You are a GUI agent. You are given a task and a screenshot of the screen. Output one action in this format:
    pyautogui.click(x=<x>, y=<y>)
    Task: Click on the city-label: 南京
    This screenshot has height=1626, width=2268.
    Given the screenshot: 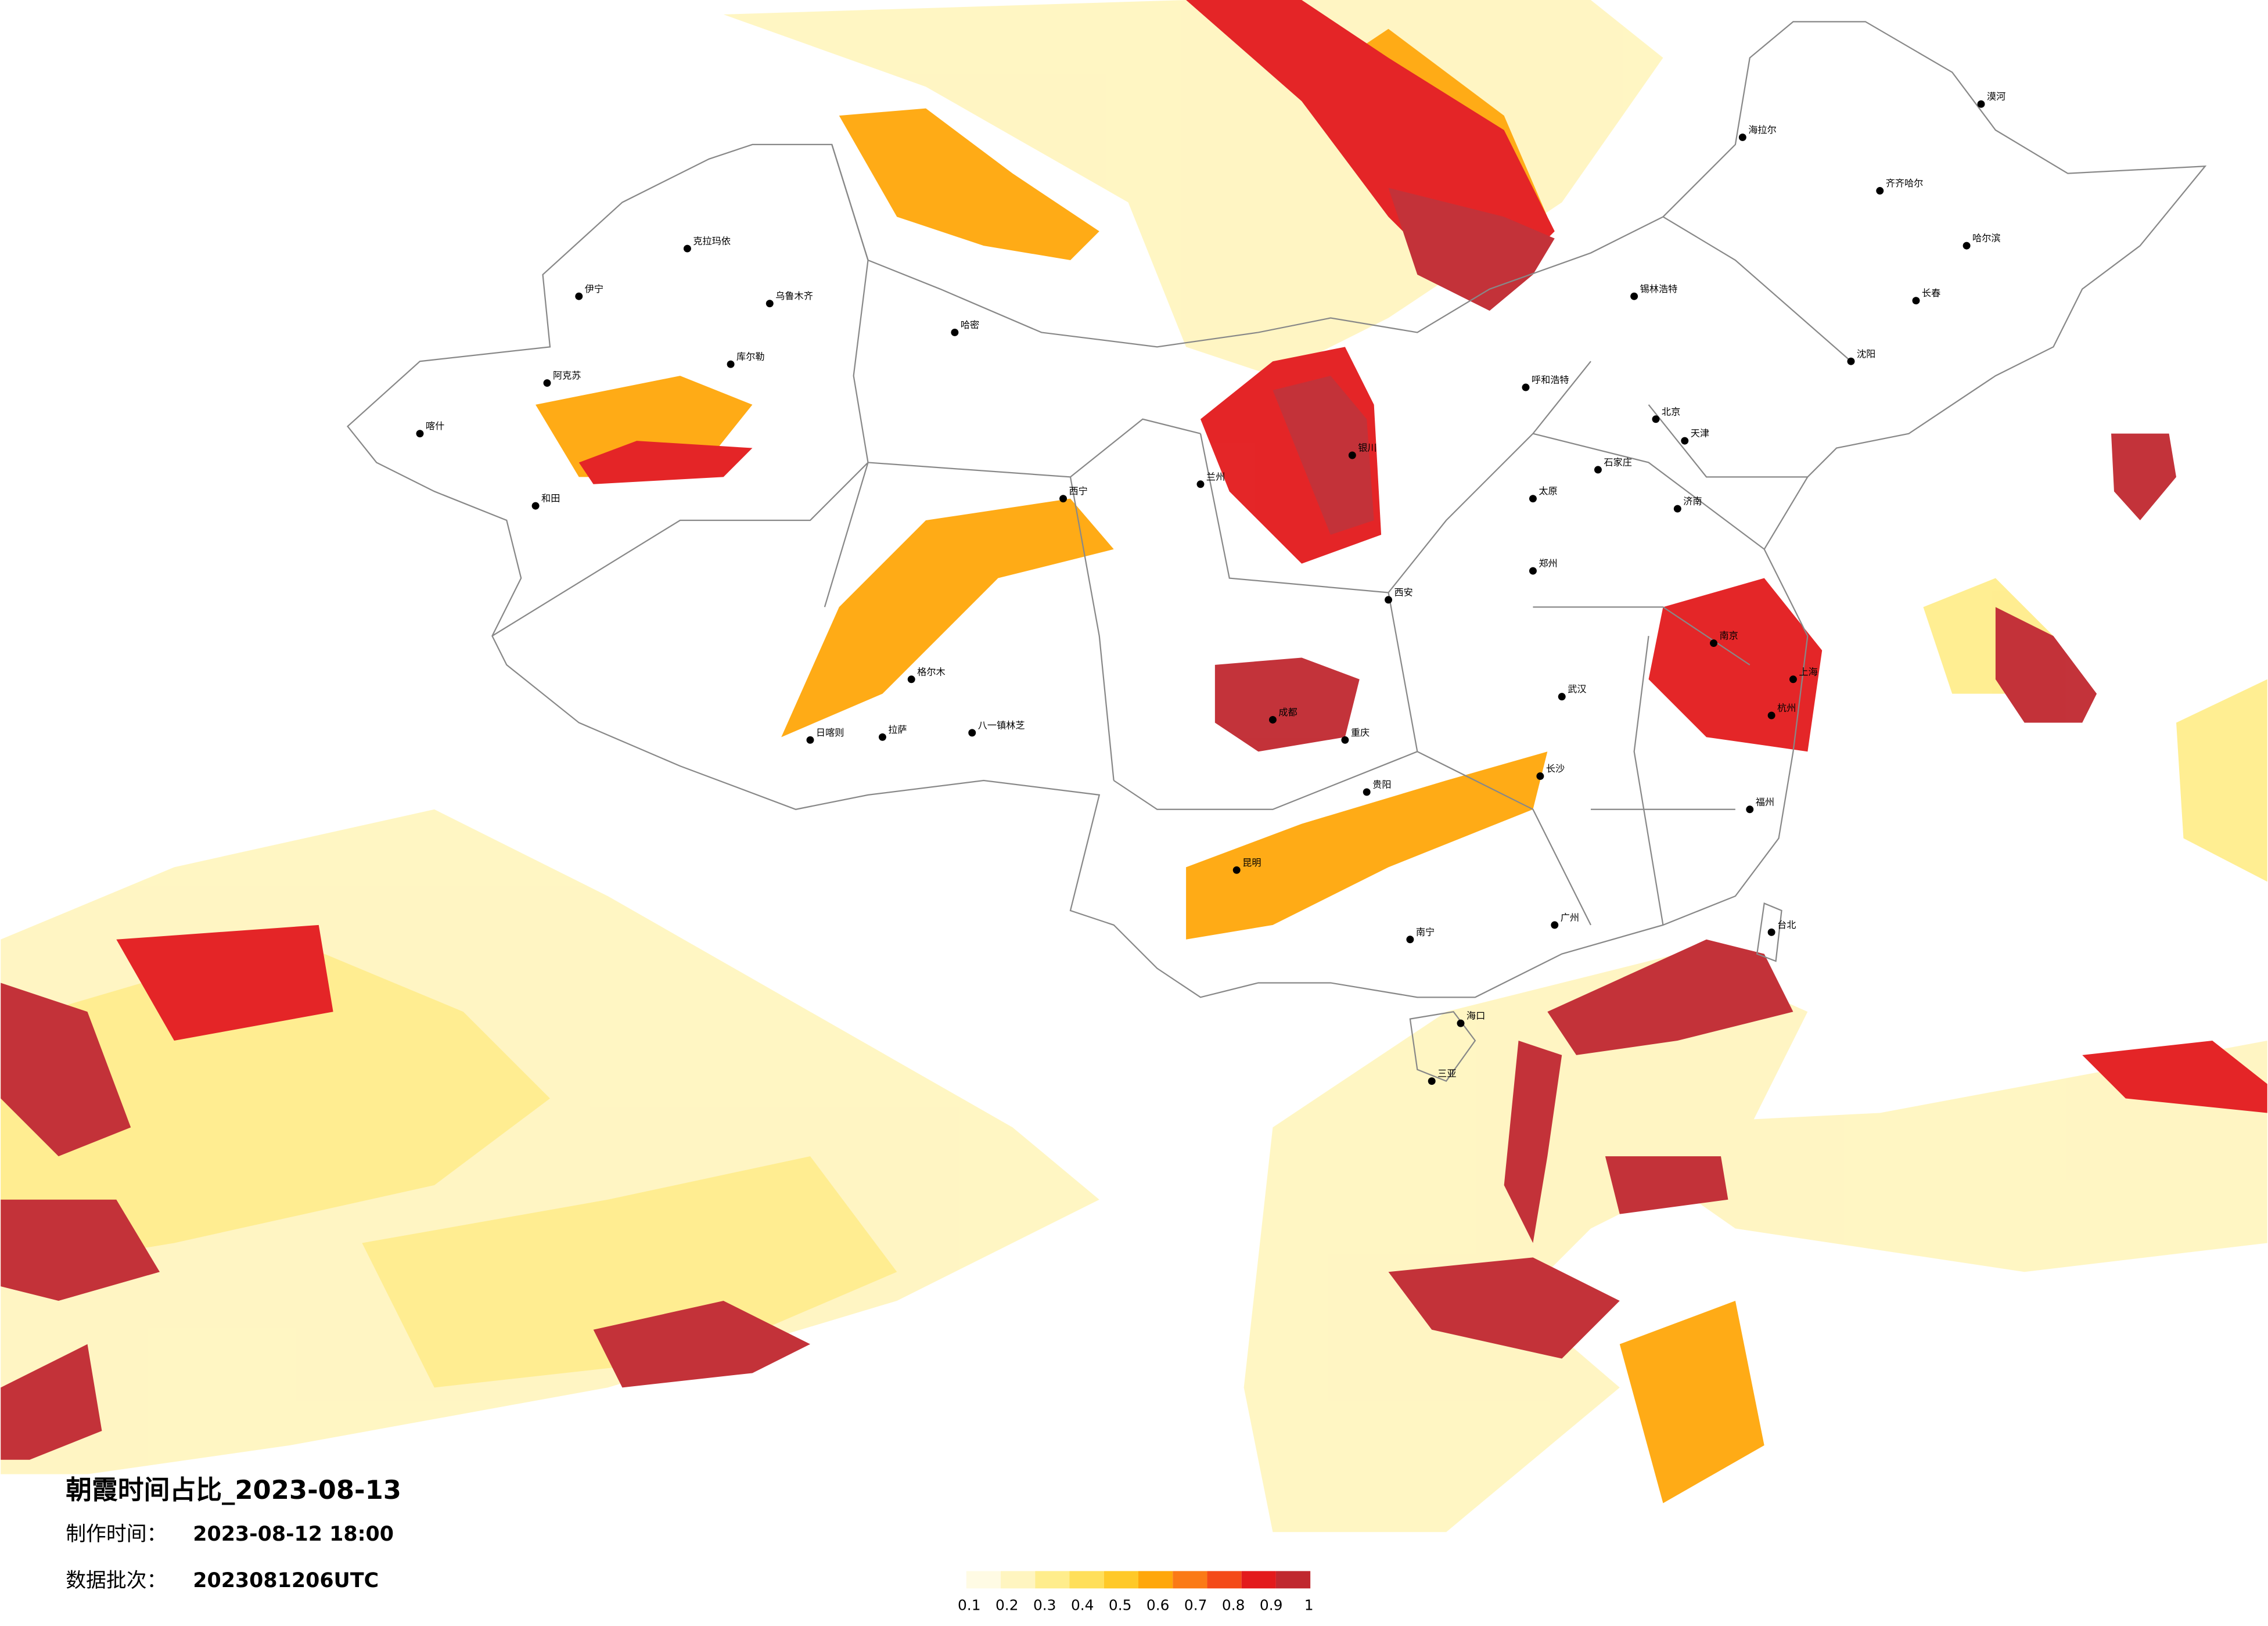 What is the action you would take?
    pyautogui.click(x=1729, y=636)
    